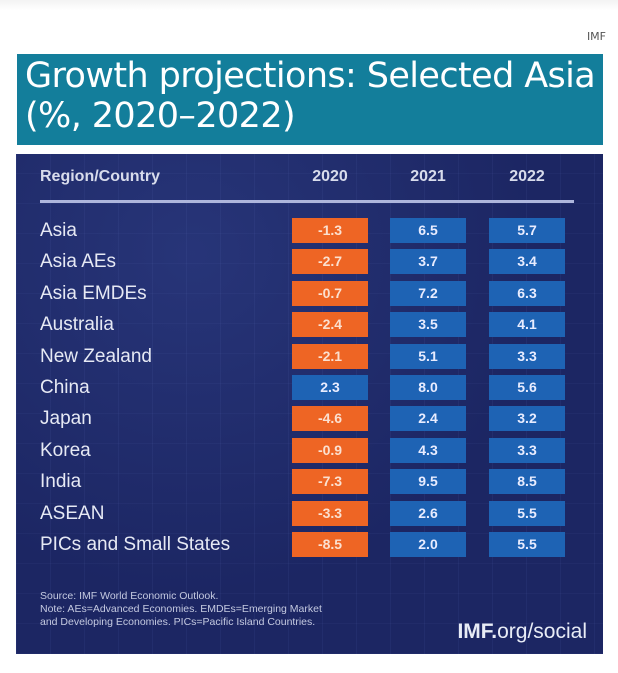 The width and height of the screenshot is (618, 673). Describe the element at coordinates (66, 419) in the screenshot. I see `row-label: Japan` at that location.